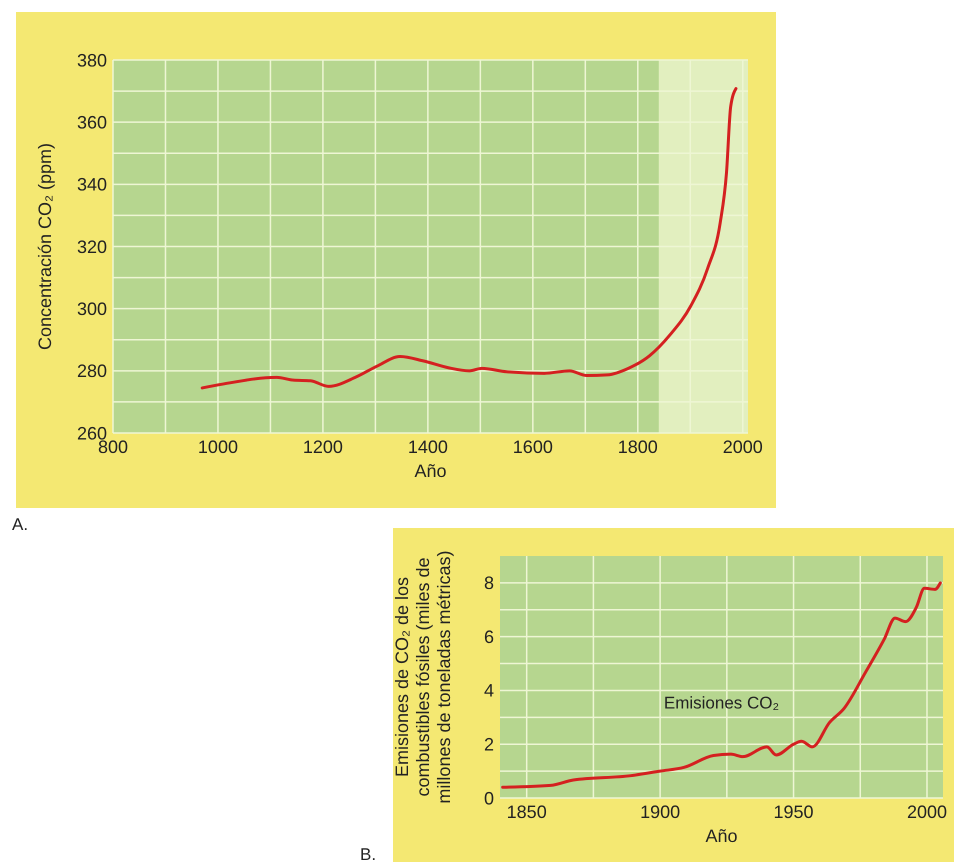  I want to click on y-axis-title: Emisiones de CO₂ de los combustibles fósiles (miles de millones de toneladas métricas), so click(423, 677).